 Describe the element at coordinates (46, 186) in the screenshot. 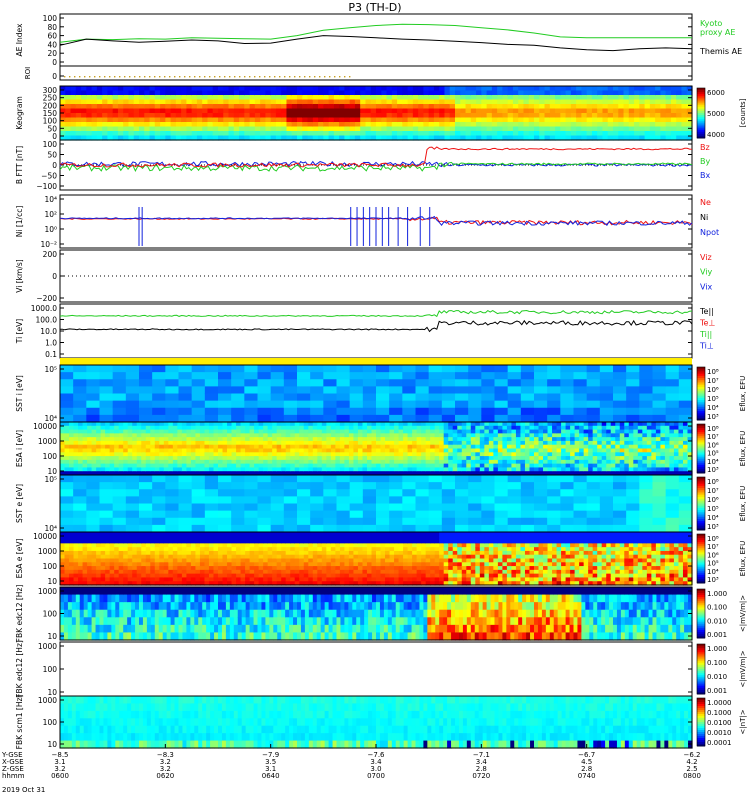

I see `bfield-ytick-label: −100` at that location.